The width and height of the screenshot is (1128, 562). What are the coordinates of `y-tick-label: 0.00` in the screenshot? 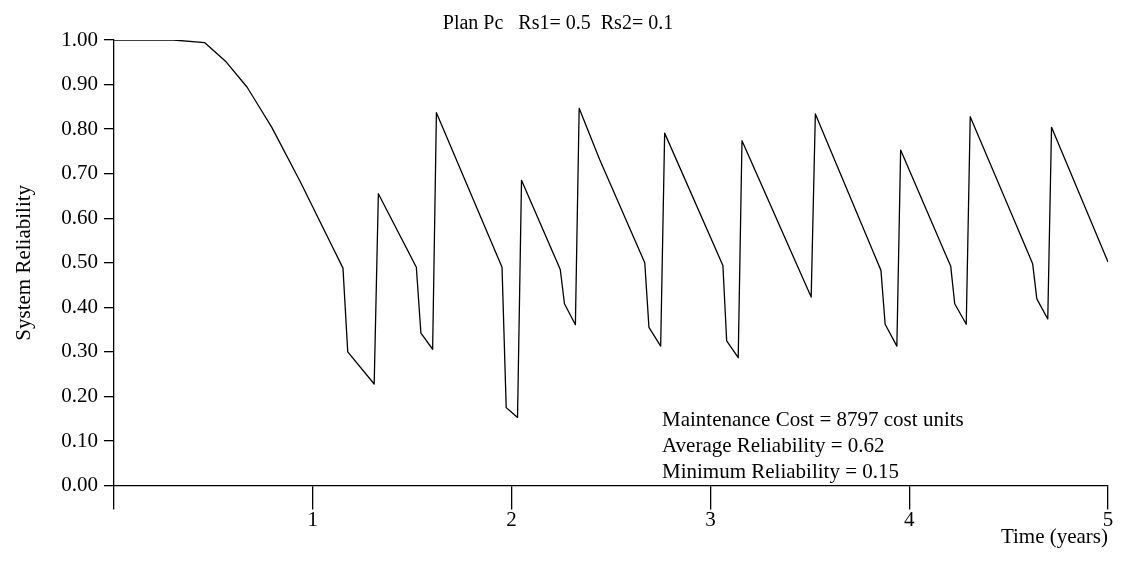 It's located at (79, 484).